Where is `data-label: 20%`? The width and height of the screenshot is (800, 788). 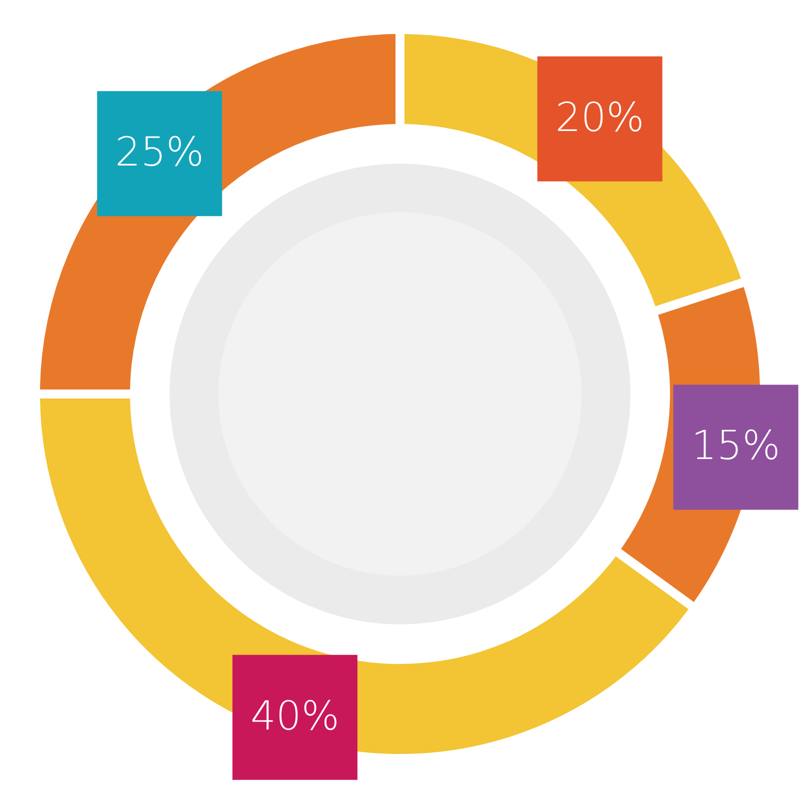 data-label: 20% is located at coordinates (599, 117).